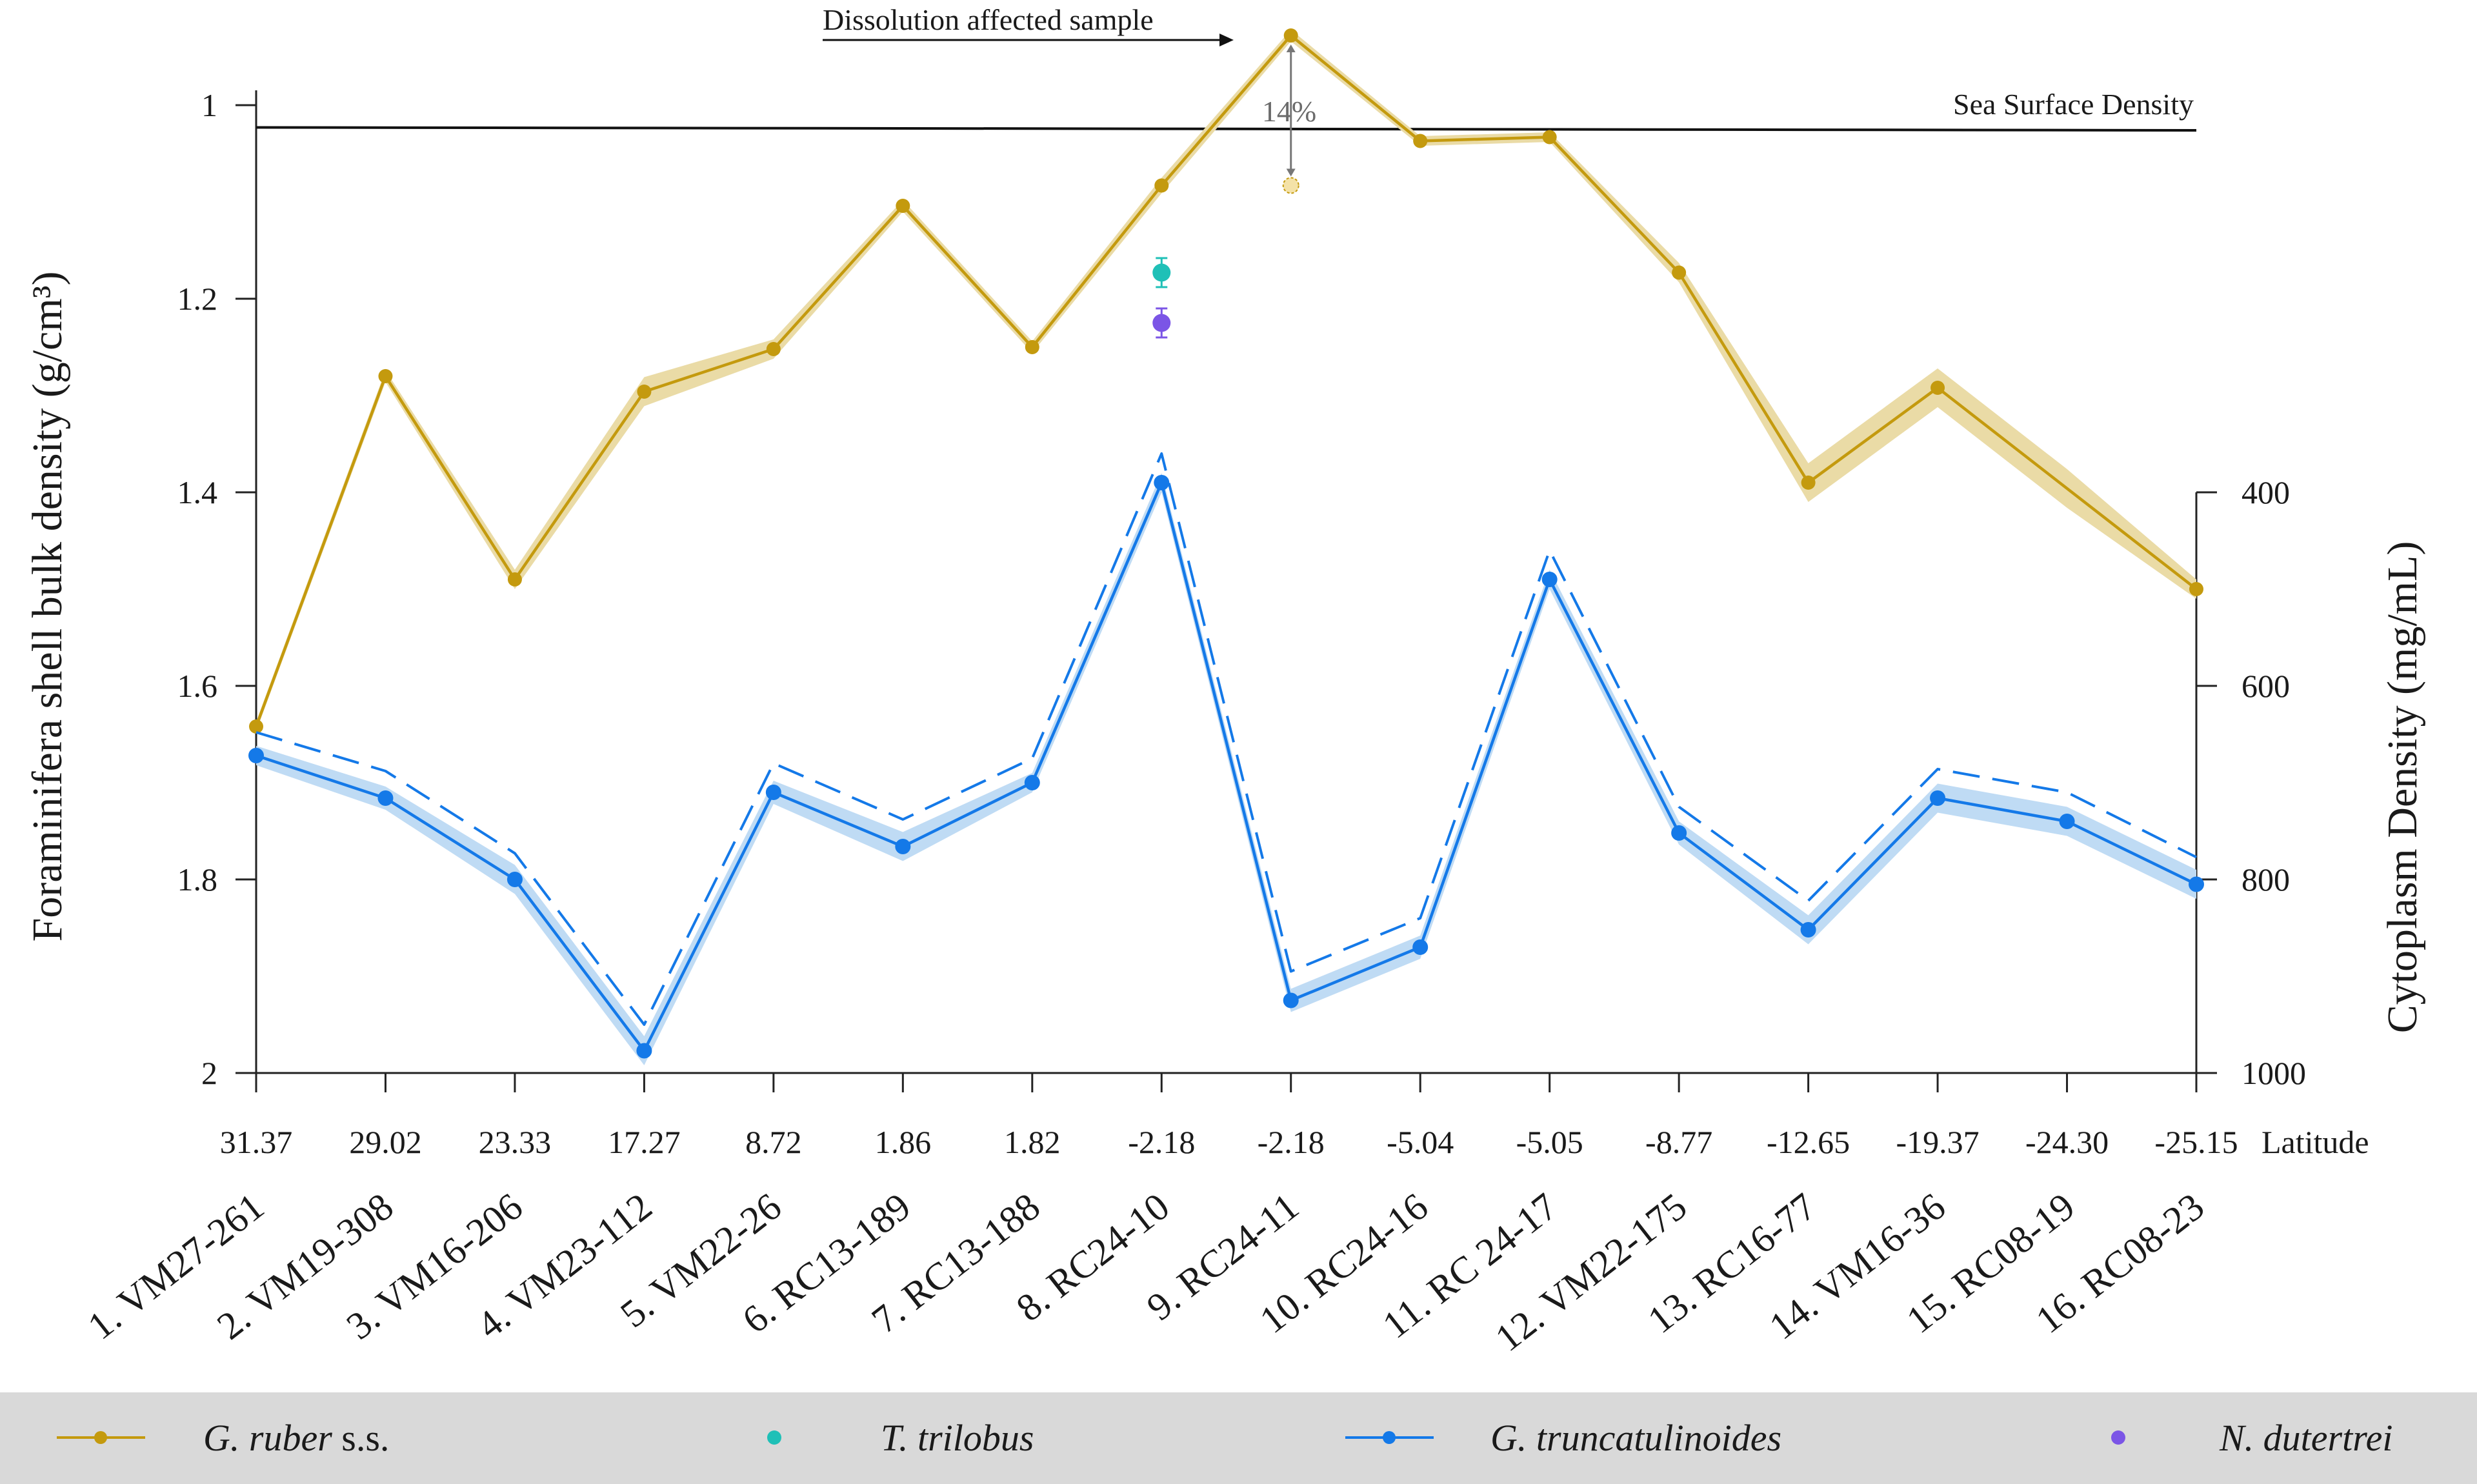 The height and width of the screenshot is (1484, 2477). What do you see at coordinates (197, 686) in the screenshot?
I see `y-tick-label-left: 1.6` at bounding box center [197, 686].